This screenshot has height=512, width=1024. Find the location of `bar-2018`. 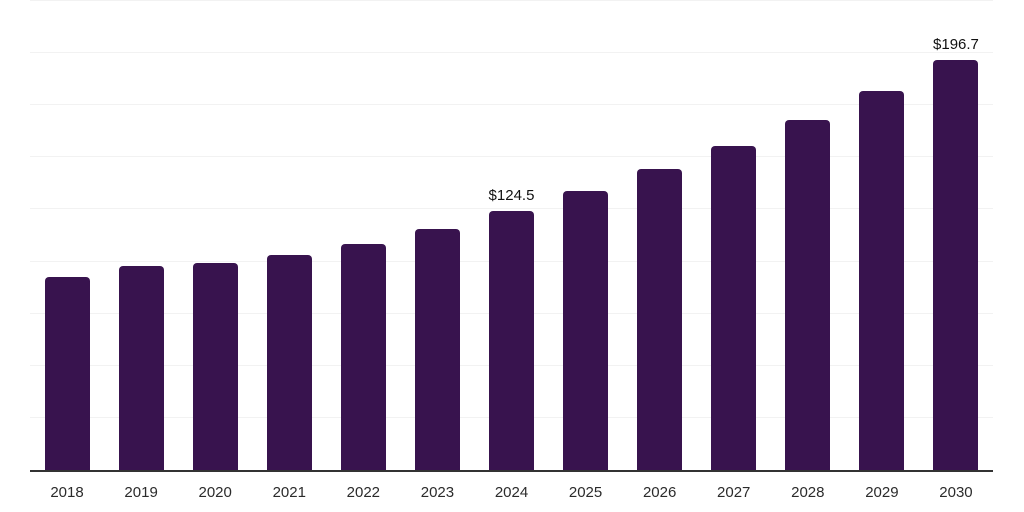

bar-2018 is located at coordinates (67, 373).